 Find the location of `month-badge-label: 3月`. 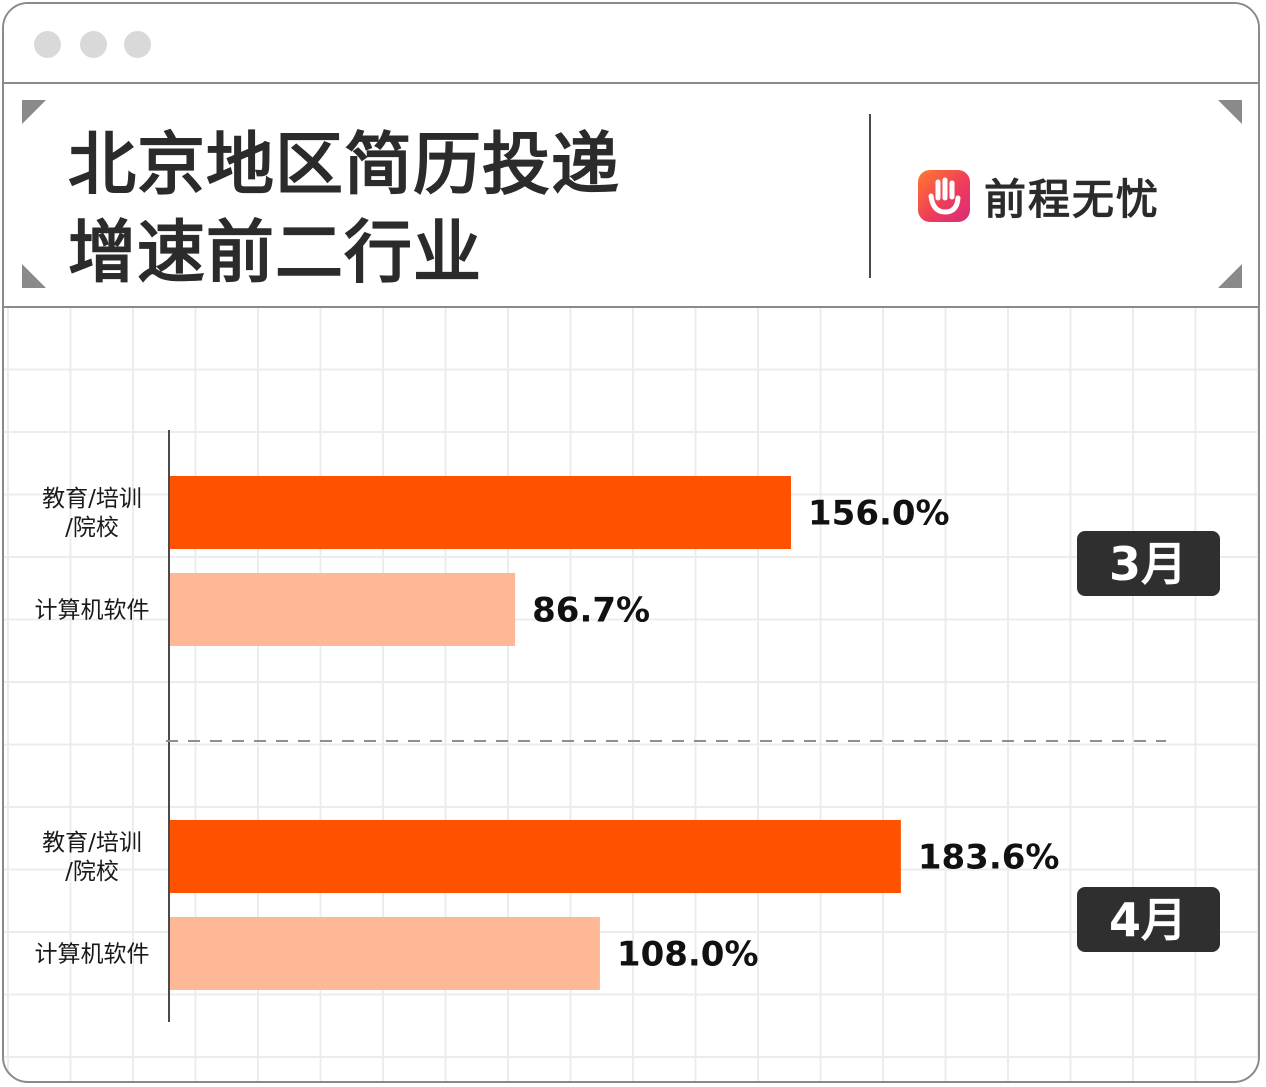

month-badge-label: 3月 is located at coordinates (1148, 564).